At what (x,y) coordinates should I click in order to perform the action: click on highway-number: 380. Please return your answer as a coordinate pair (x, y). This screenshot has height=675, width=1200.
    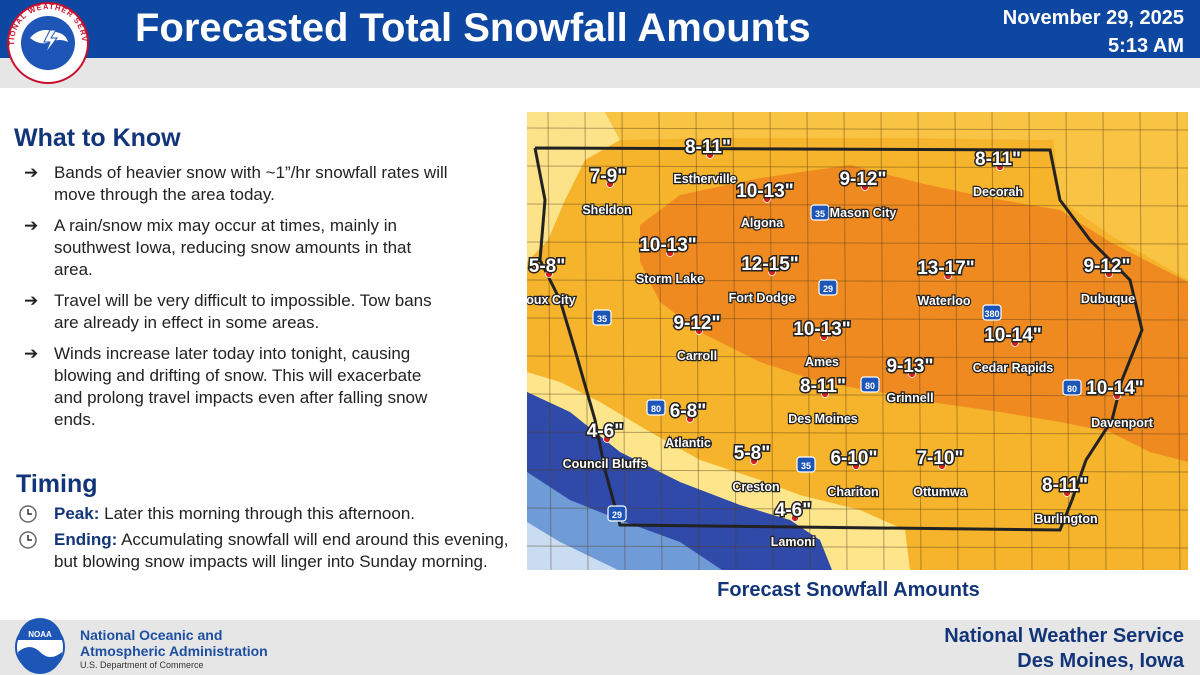
    Looking at the image, I should click on (991, 314).